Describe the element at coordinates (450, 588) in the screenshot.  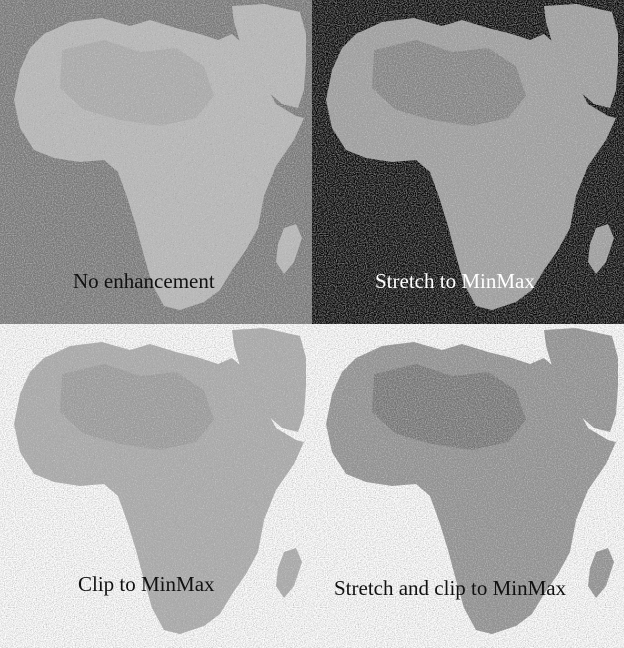
I see `panel-caption: Stretch and clip to MinMax` at that location.